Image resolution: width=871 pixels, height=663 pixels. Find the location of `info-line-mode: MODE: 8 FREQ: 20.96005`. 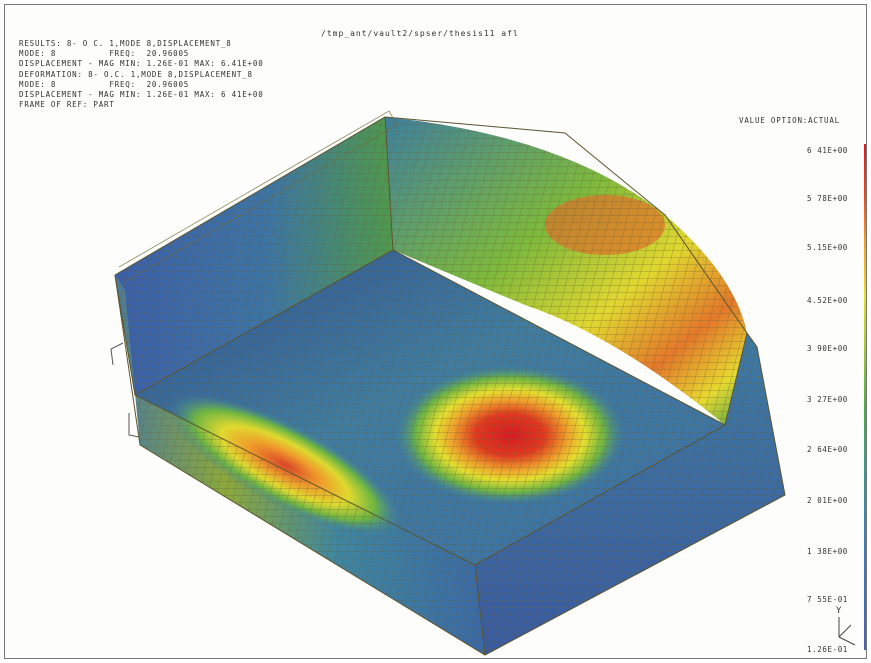

info-line-mode: MODE: 8 FREQ: 20.96005 is located at coordinates (104, 54).